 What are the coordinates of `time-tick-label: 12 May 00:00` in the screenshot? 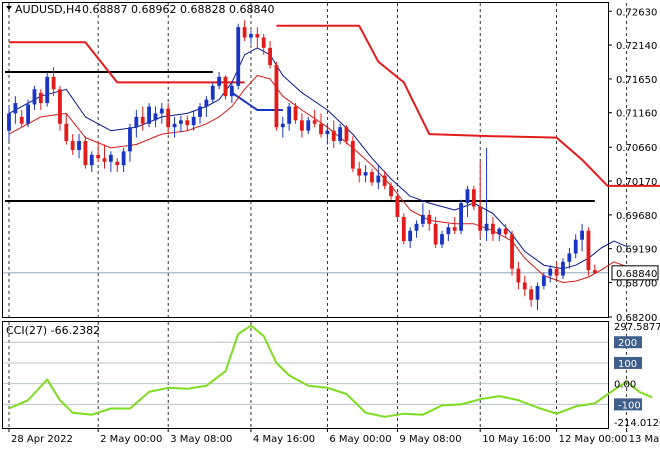 It's located at (593, 439).